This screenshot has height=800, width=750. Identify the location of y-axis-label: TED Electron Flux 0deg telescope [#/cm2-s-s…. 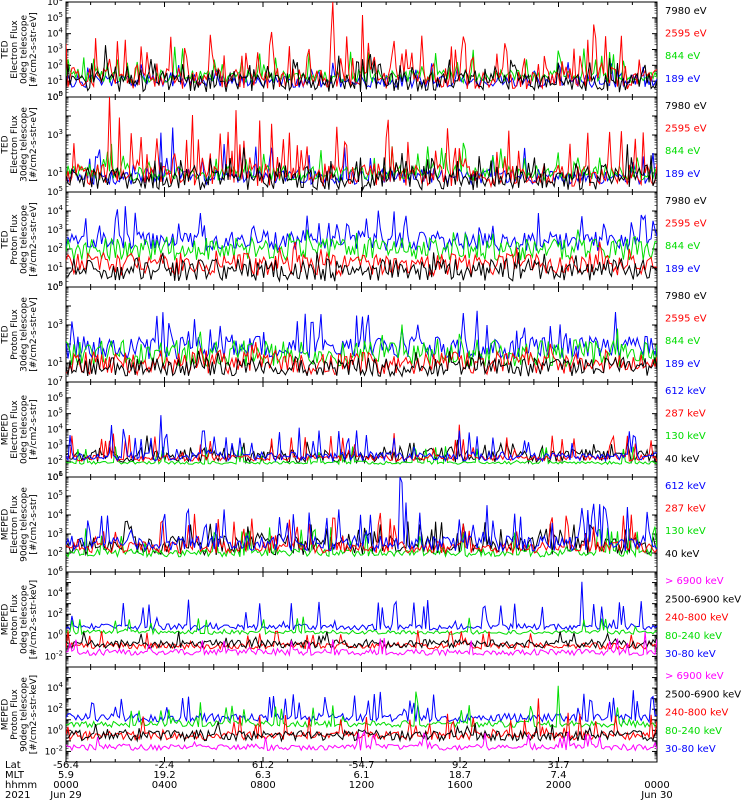
(20, 49).